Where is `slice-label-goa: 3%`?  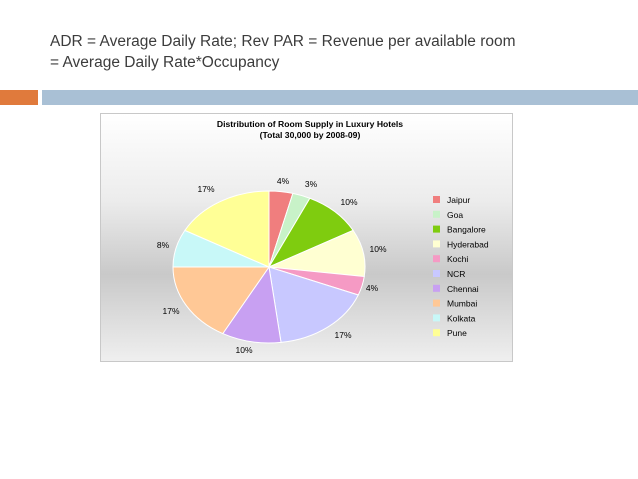 slice-label-goa: 3% is located at coordinates (311, 184).